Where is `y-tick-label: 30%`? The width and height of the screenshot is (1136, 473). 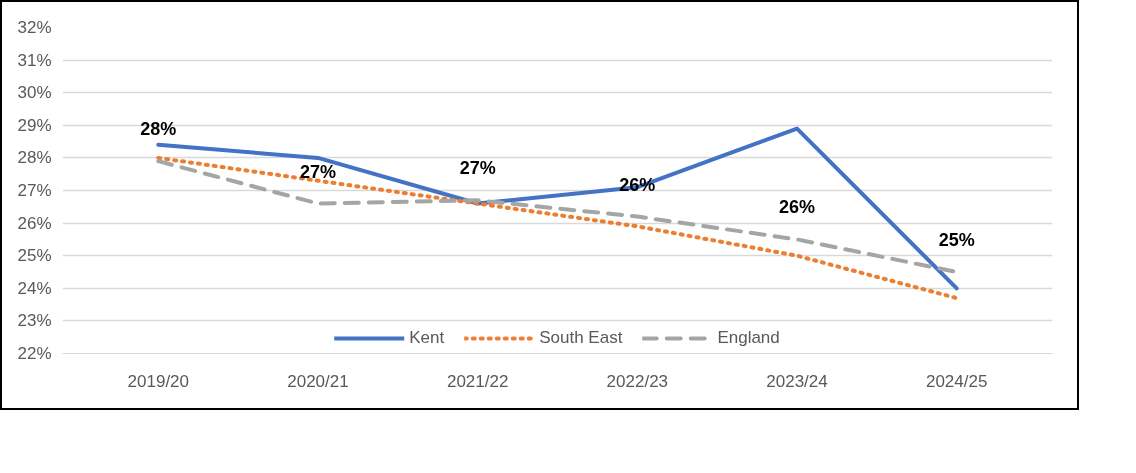 y-tick-label: 30% is located at coordinates (34, 93).